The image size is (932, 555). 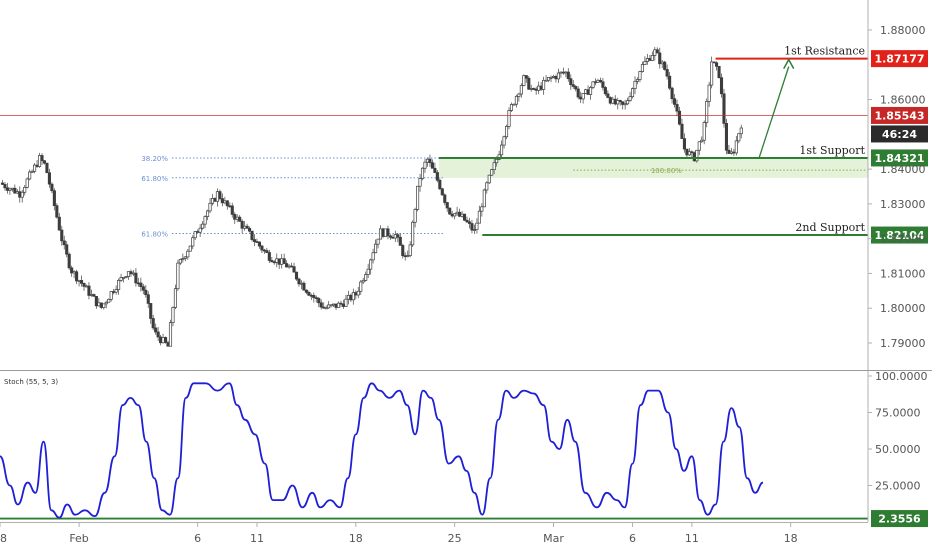 What do you see at coordinates (824, 51) in the screenshot?
I see `resistance-label: 1st Resistance` at bounding box center [824, 51].